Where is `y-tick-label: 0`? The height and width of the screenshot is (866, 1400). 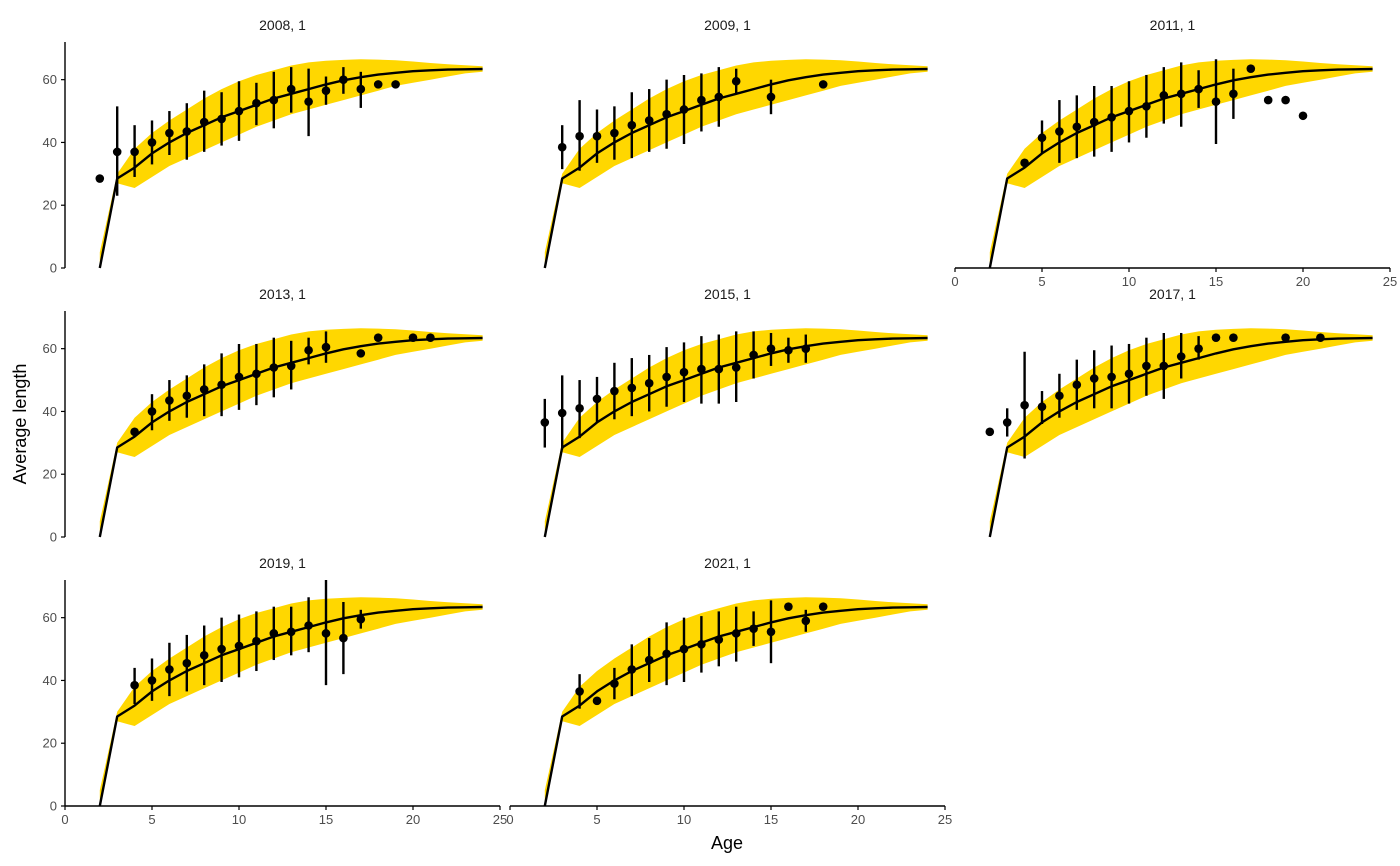
y-tick-label: 0 is located at coordinates (53, 537).